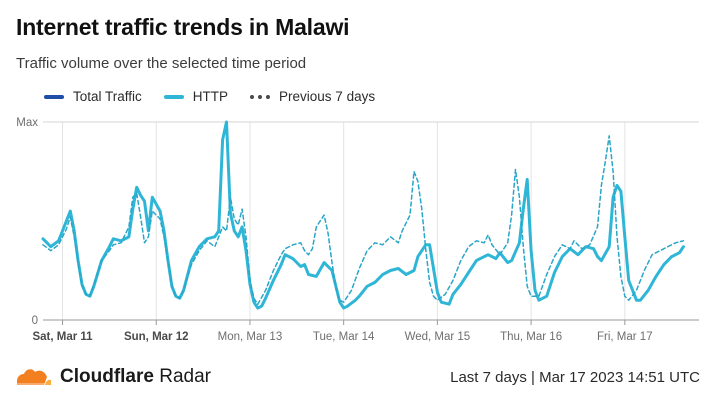  I want to click on legend-item-previous-7-days: Previous 7 days, so click(312, 96).